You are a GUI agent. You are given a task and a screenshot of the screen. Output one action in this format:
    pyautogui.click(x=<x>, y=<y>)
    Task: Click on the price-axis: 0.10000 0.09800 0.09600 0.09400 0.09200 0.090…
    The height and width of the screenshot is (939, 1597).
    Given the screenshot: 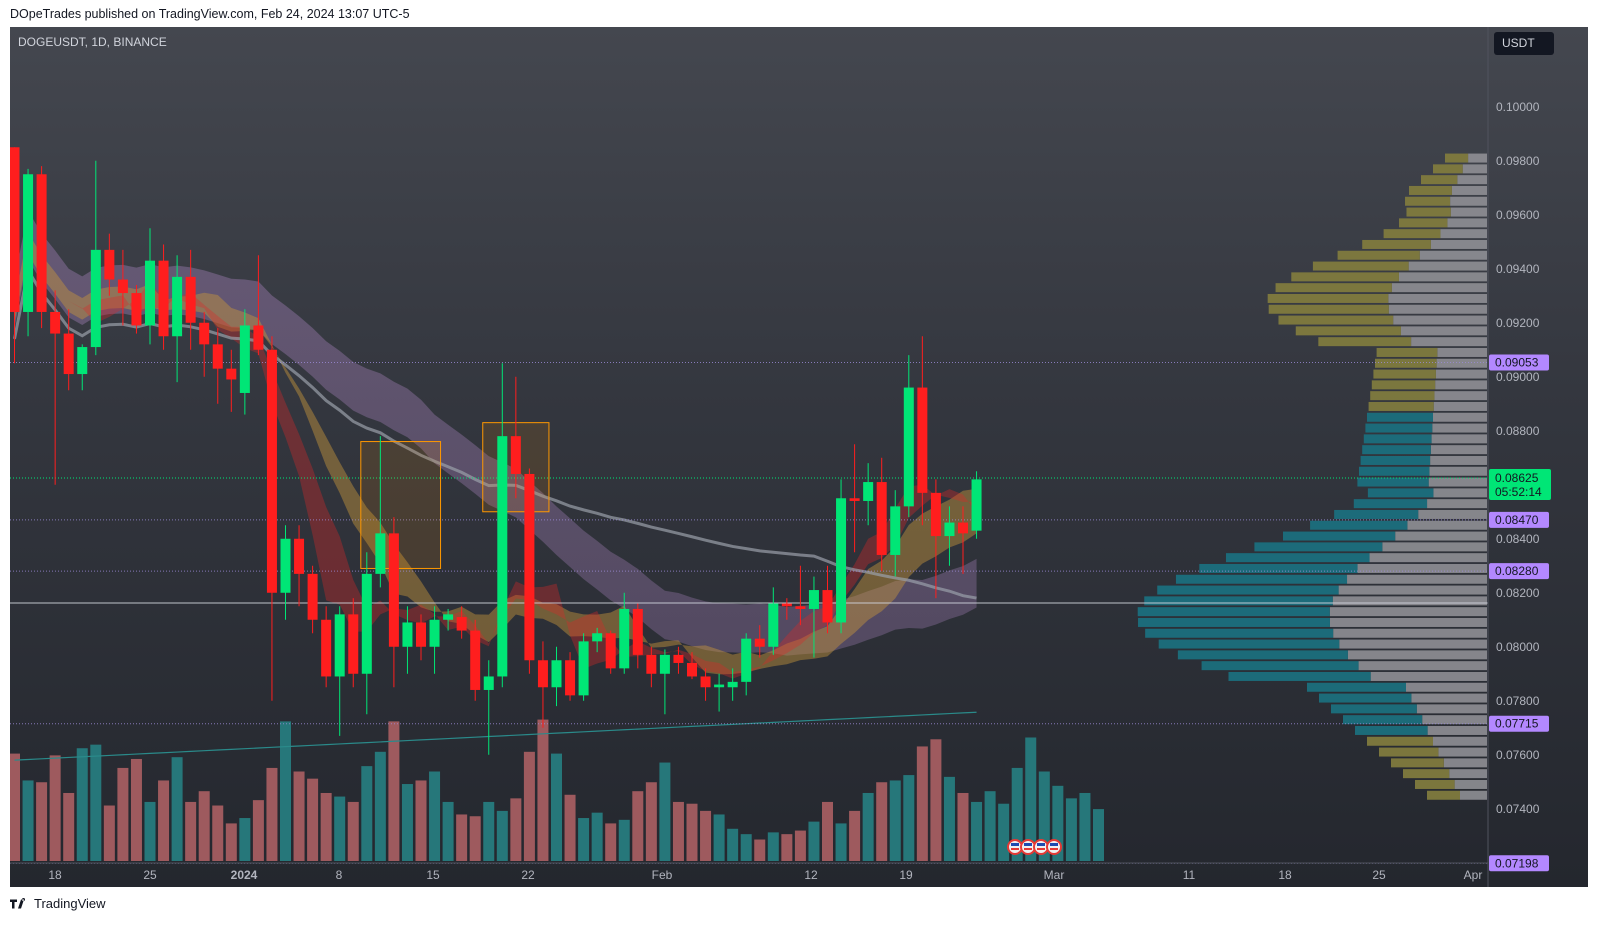 What is the action you would take?
    pyautogui.click(x=1519, y=457)
    